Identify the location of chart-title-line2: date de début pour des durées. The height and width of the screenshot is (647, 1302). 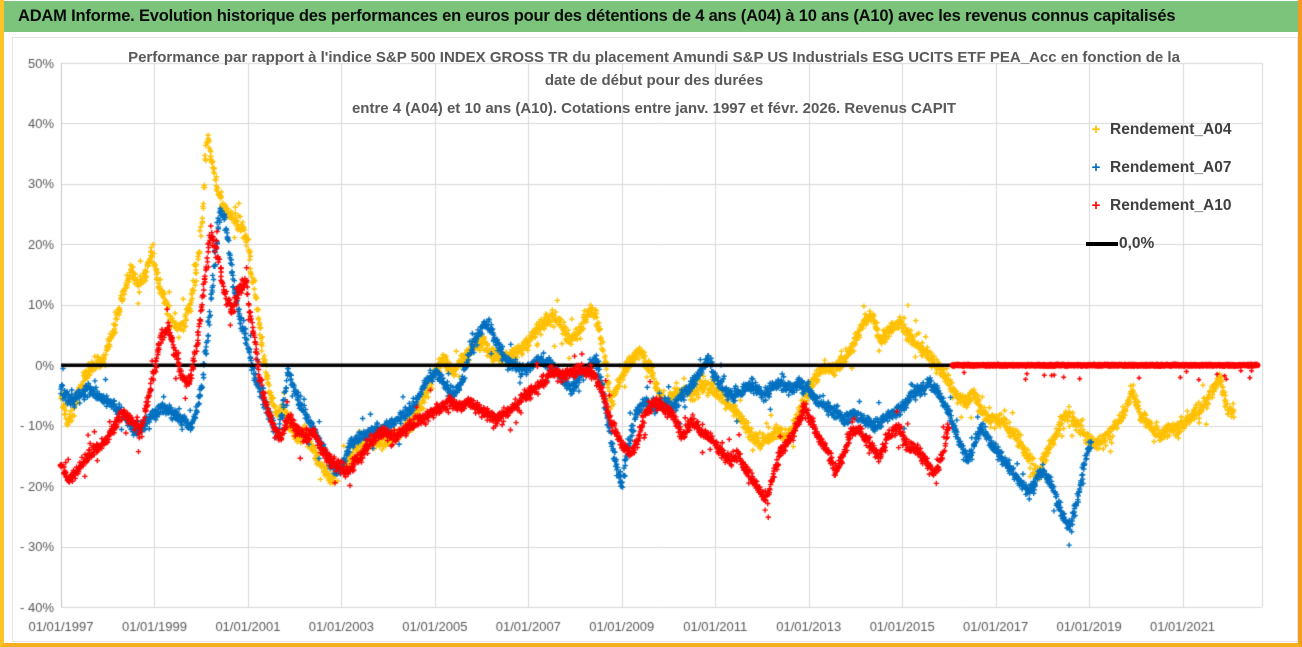
(654, 80).